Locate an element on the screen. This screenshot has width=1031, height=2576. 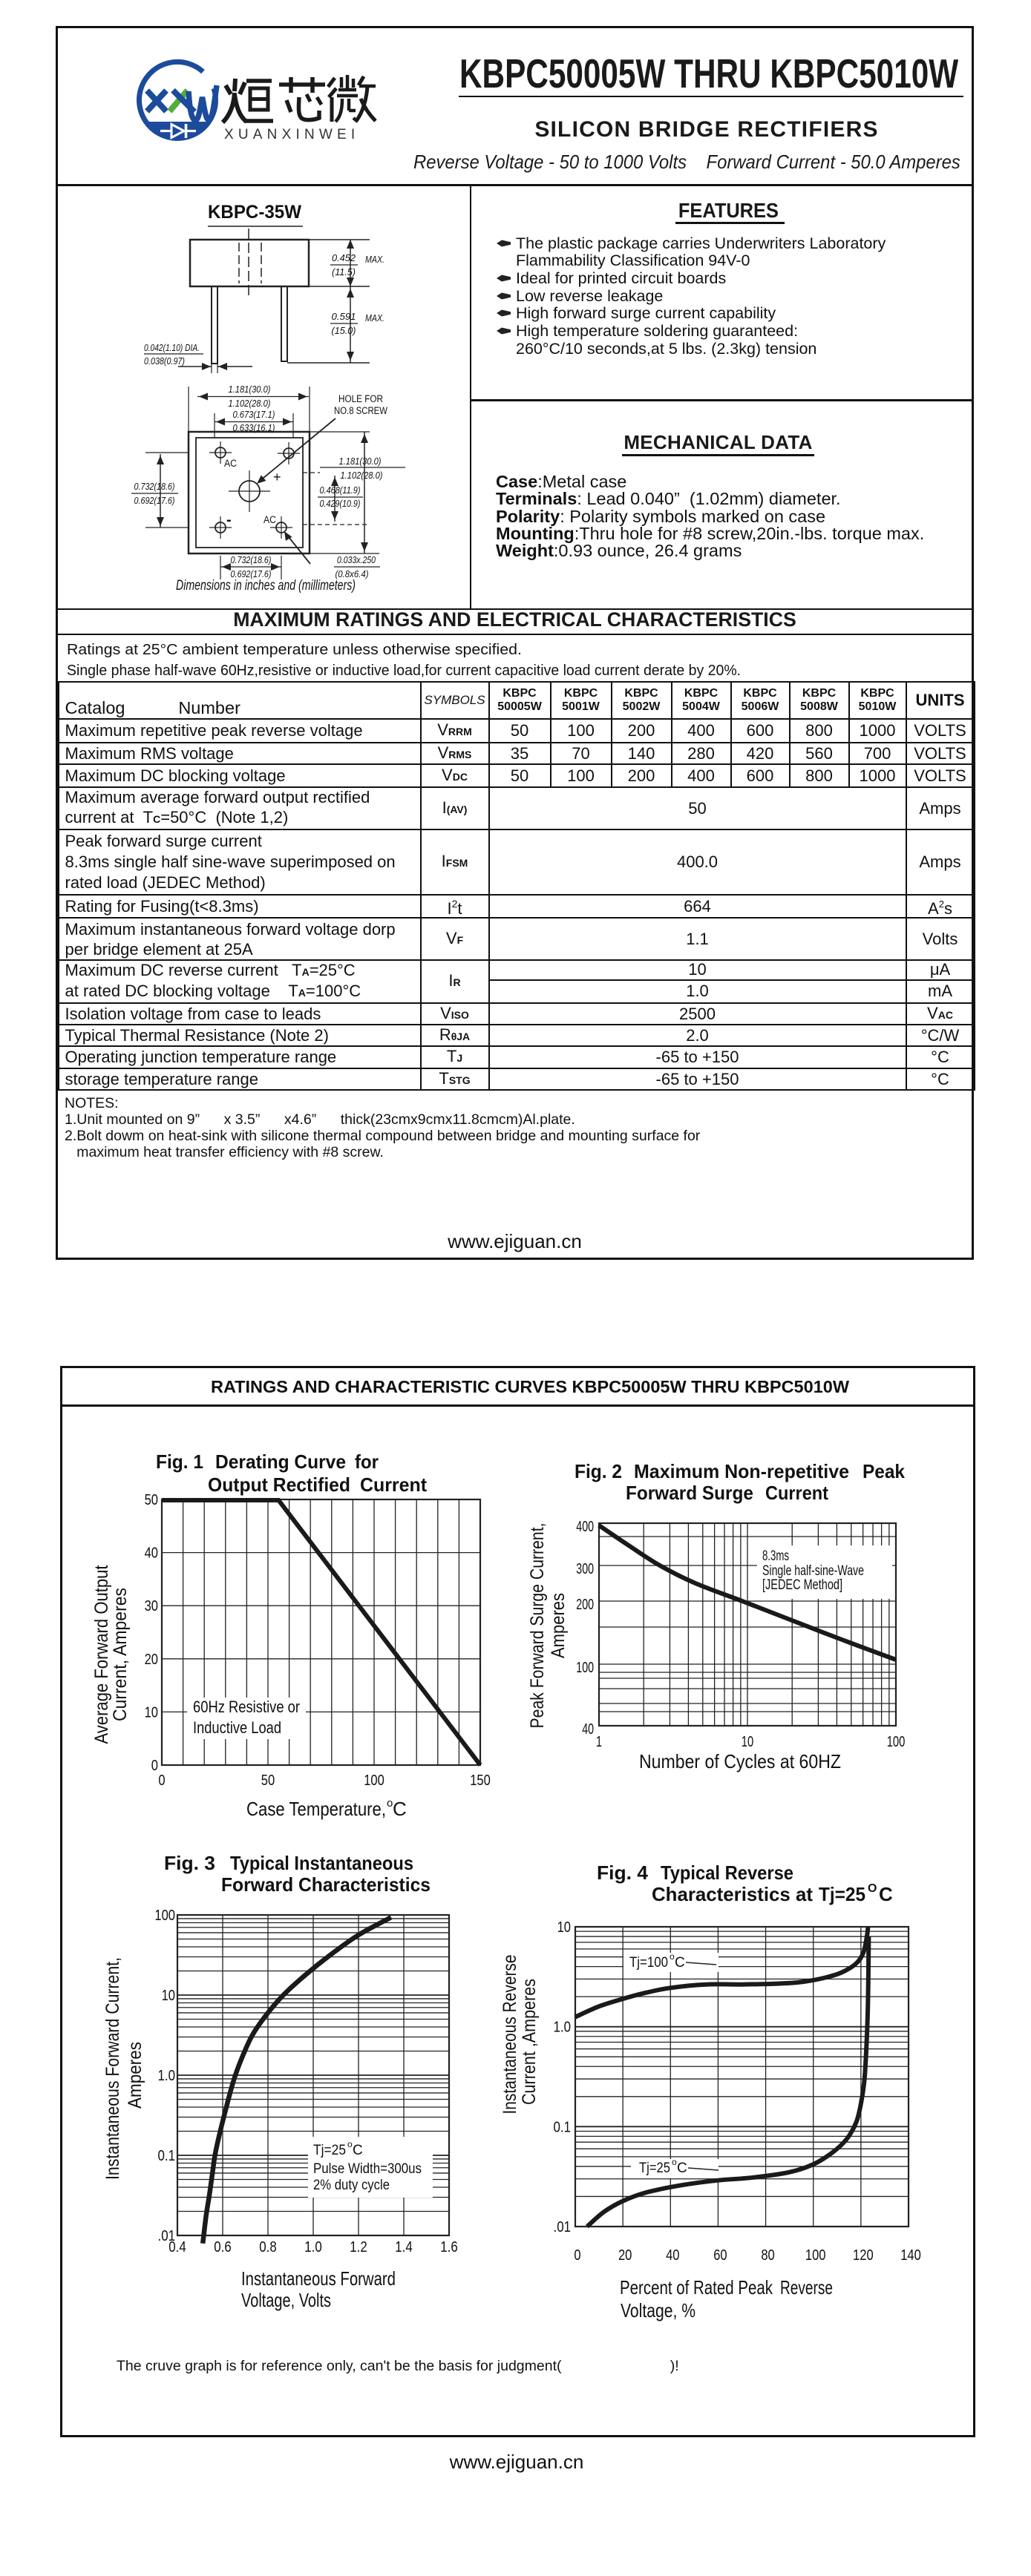
svg-text: 1 is located at coordinates (599, 1742).